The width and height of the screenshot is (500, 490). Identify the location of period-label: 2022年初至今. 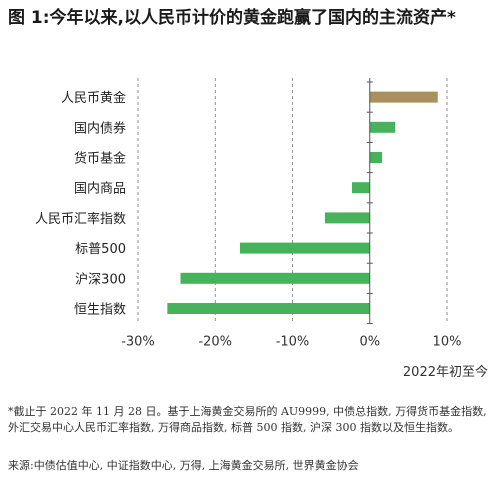
(445, 372).